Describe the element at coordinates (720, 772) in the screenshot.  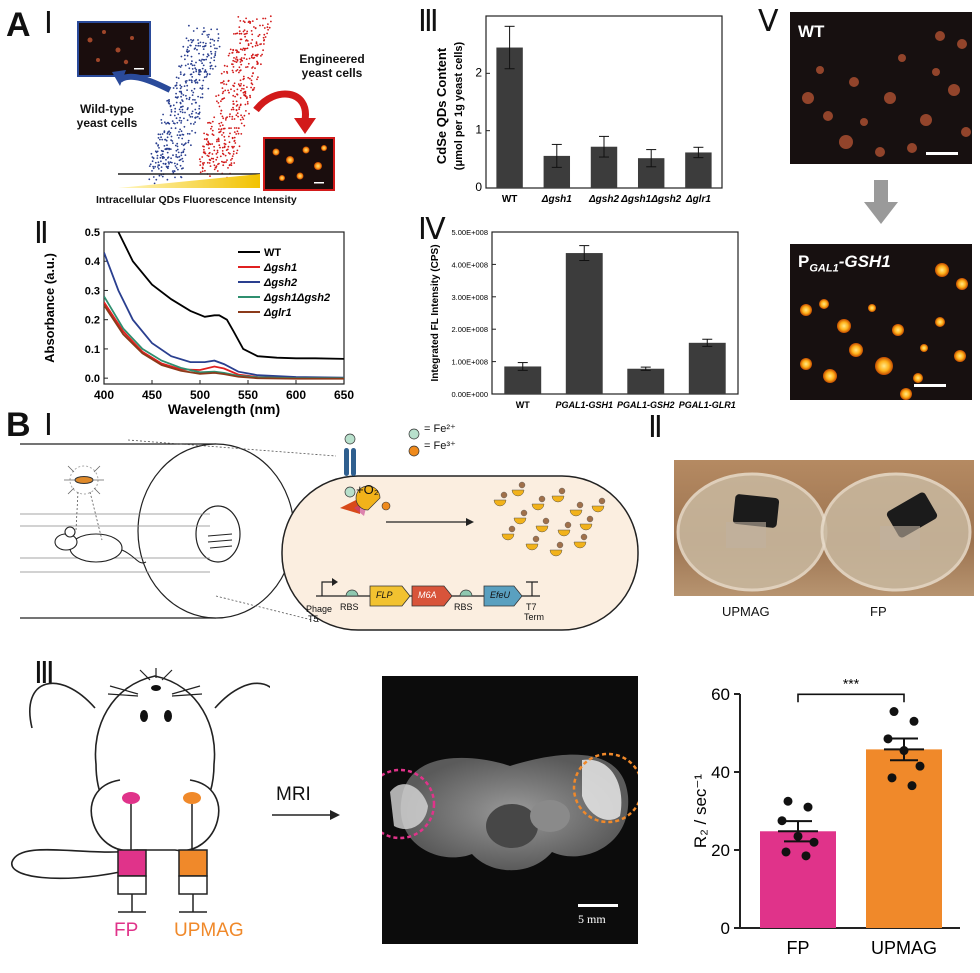
I see `y-tick-label: 40` at that location.